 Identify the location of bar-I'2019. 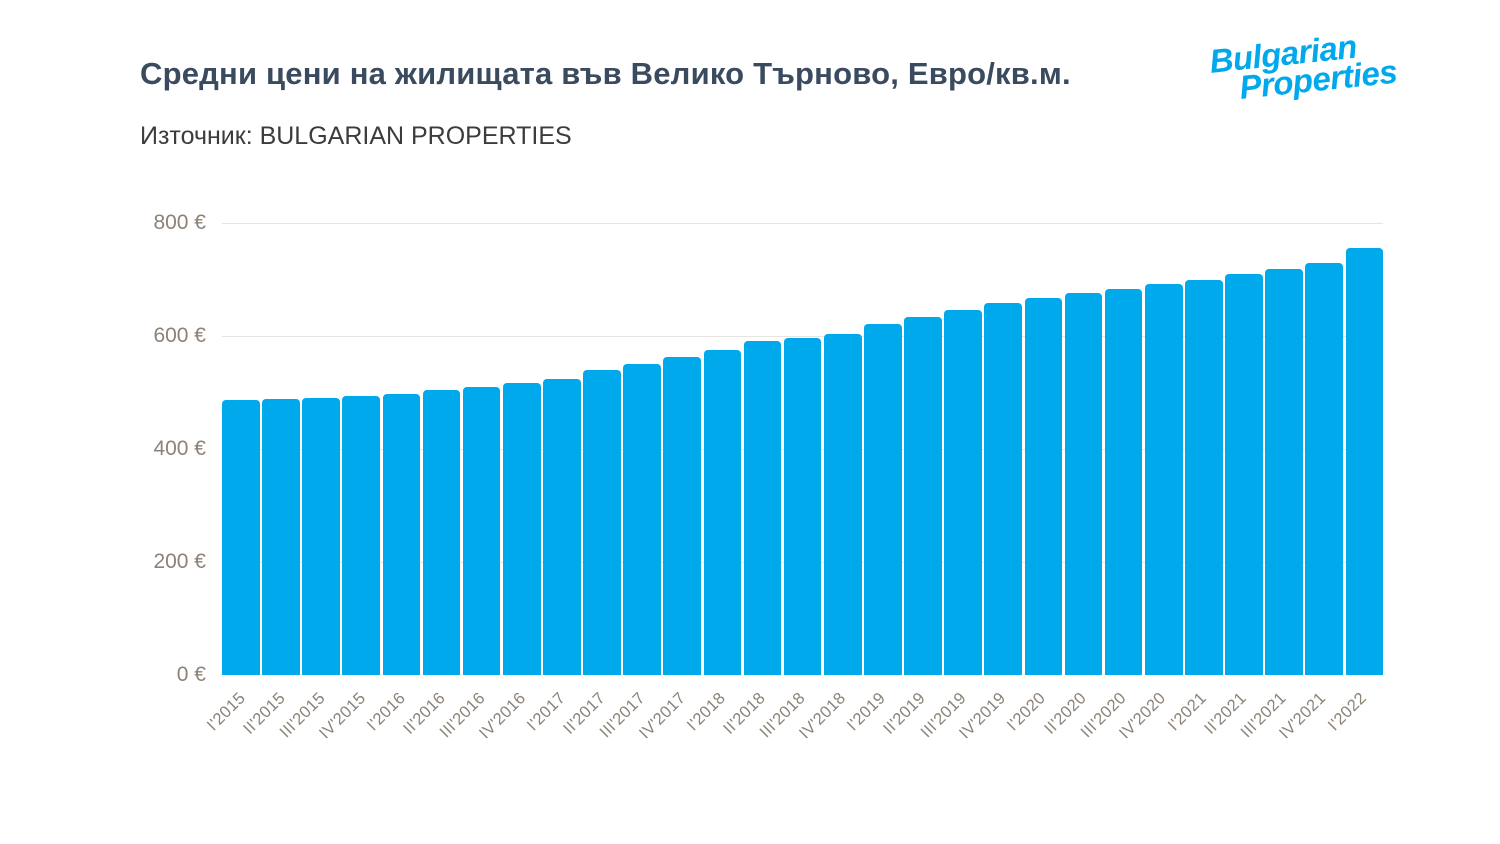
(883, 499).